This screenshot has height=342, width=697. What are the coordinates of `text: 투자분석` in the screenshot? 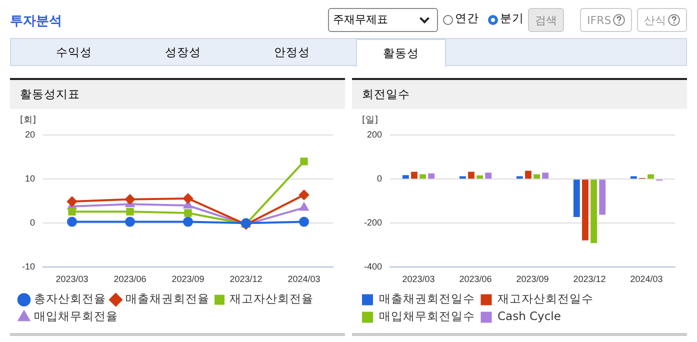 It's located at (36, 21).